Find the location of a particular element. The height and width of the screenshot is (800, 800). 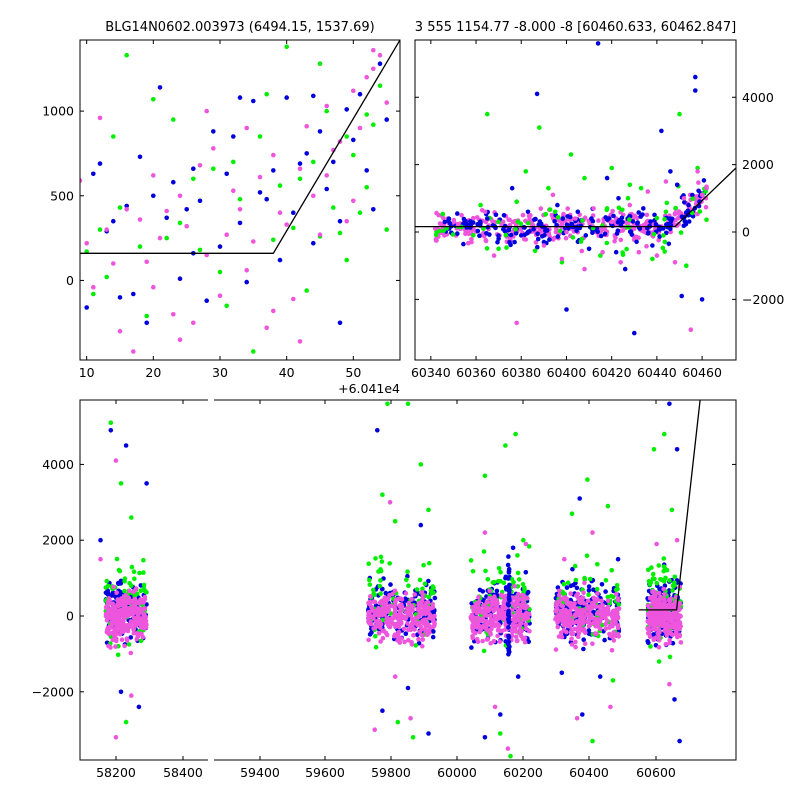

x-tick-label: 60340 is located at coordinates (431, 372).